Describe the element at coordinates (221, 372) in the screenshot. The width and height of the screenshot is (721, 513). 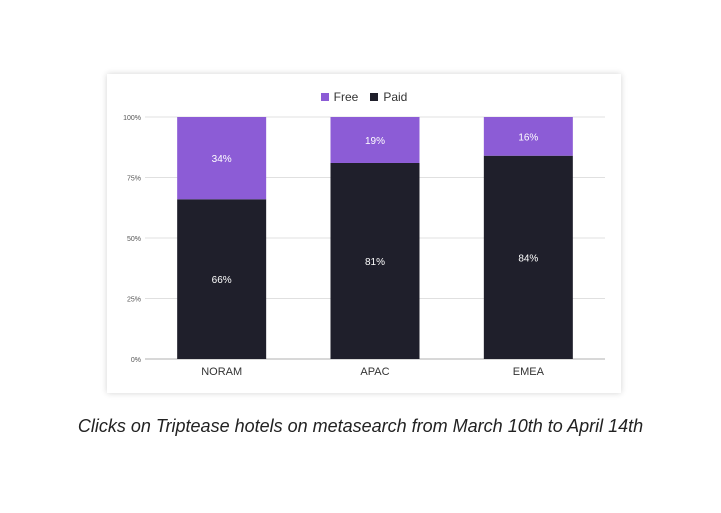
I see `x-category-label: NORAM` at that location.